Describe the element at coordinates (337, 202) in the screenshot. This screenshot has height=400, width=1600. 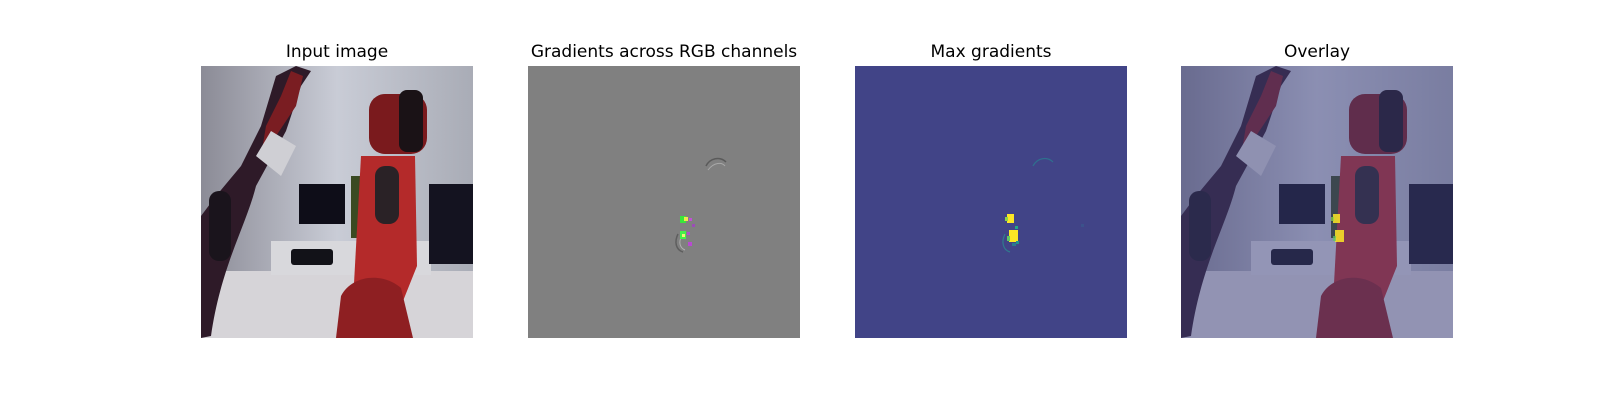
I see `input-image` at that location.